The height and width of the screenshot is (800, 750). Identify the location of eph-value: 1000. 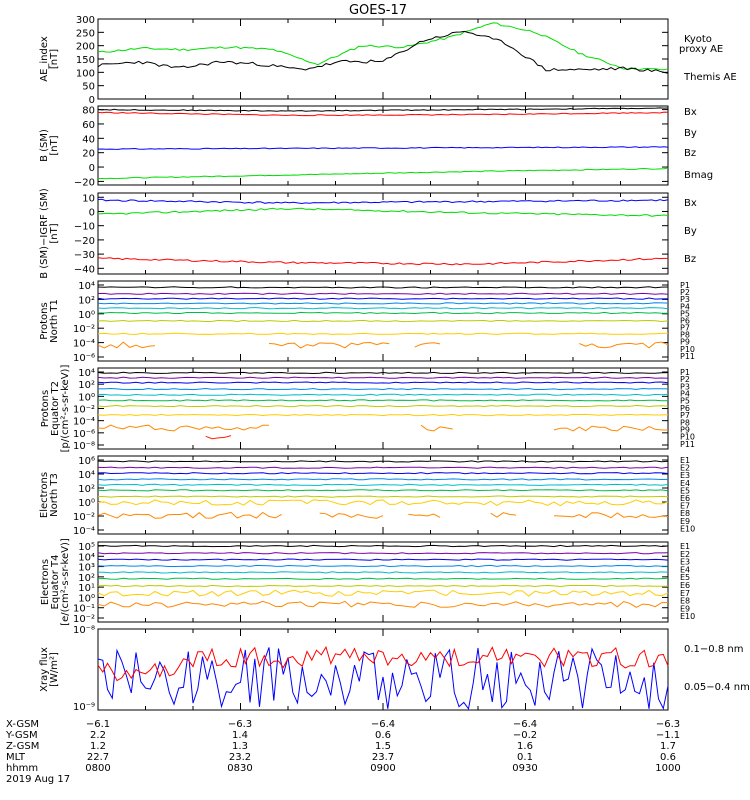
(667, 768).